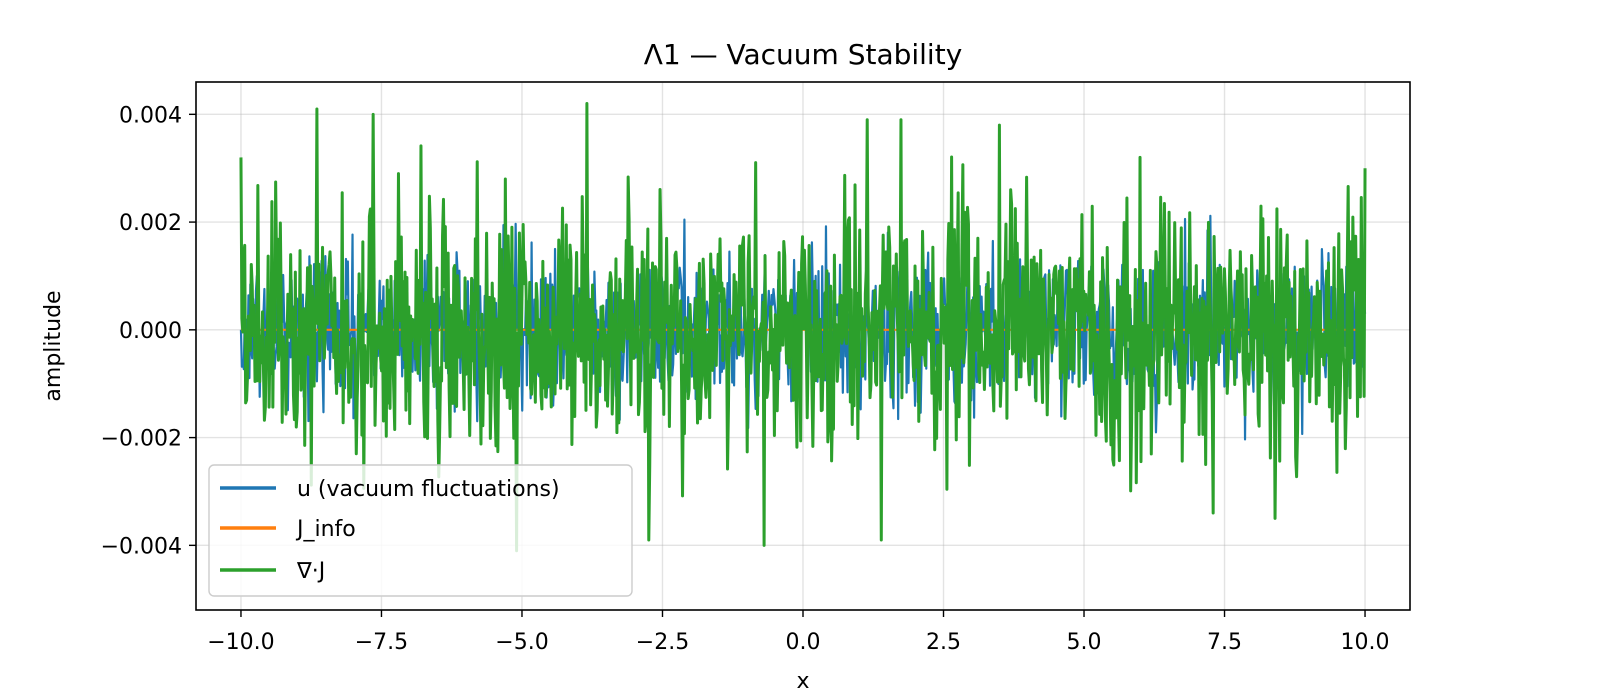 The image size is (1600, 700). Describe the element at coordinates (1084, 642) in the screenshot. I see `x-tick-label: 5.0` at that location.